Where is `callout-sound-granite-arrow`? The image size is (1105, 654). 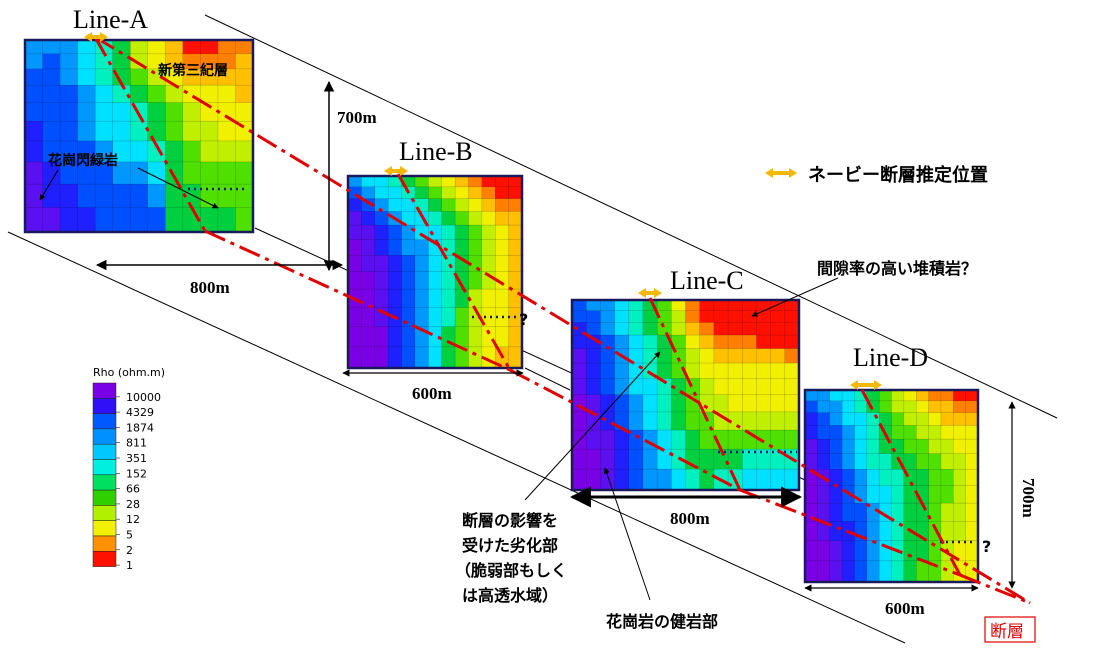 callout-sound-granite-arrow is located at coordinates (627, 534).